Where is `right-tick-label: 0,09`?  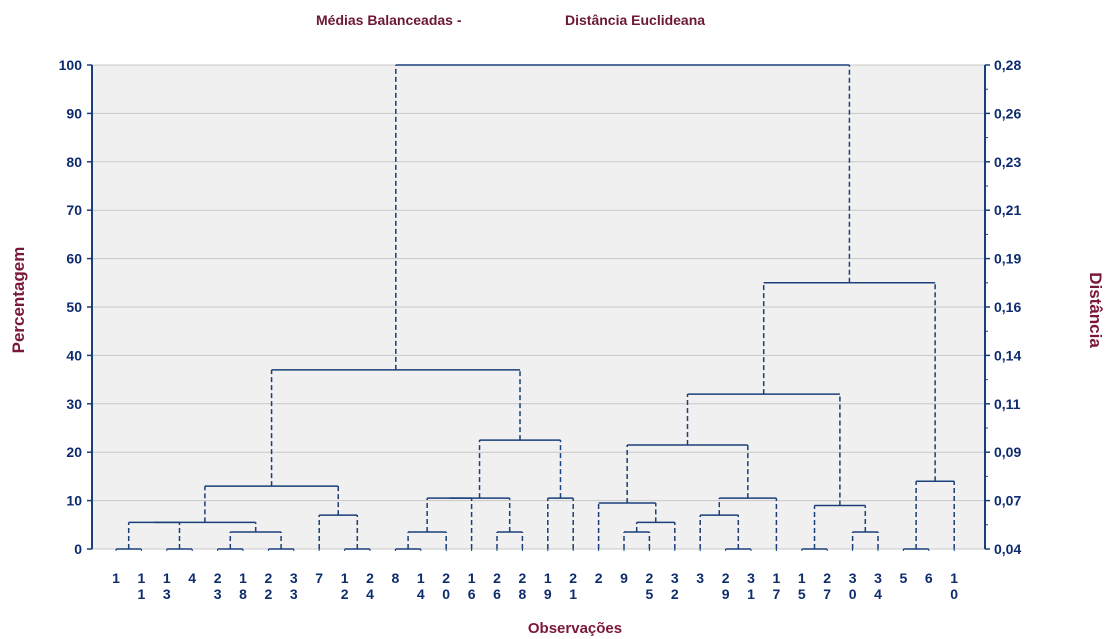
right-tick-label: 0,09 is located at coordinates (1007, 452).